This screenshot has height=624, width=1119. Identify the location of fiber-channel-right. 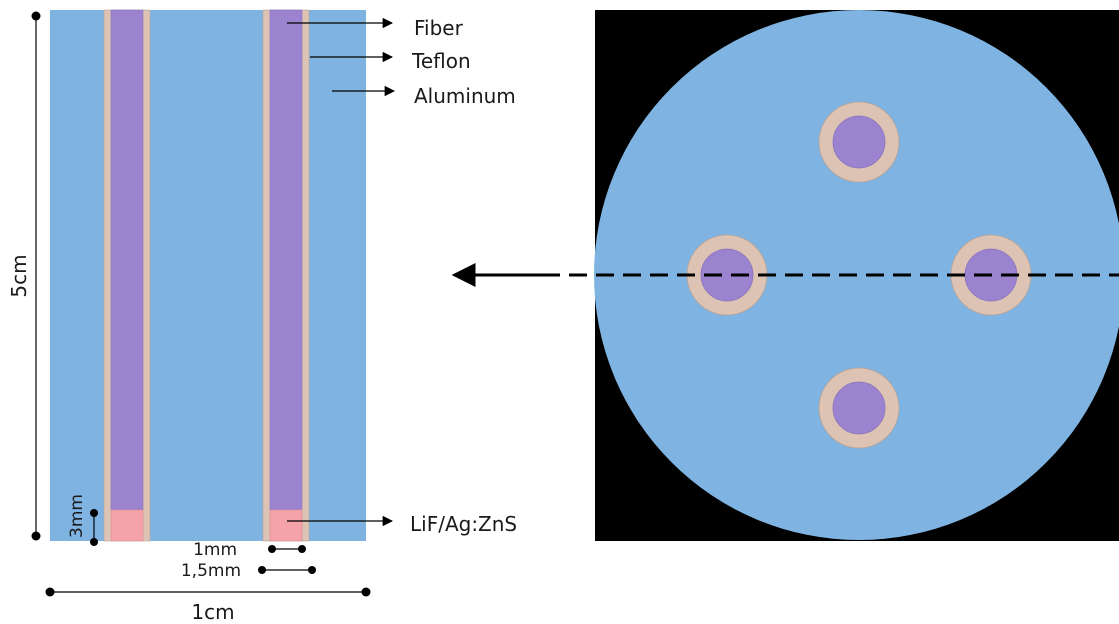
(286, 275).